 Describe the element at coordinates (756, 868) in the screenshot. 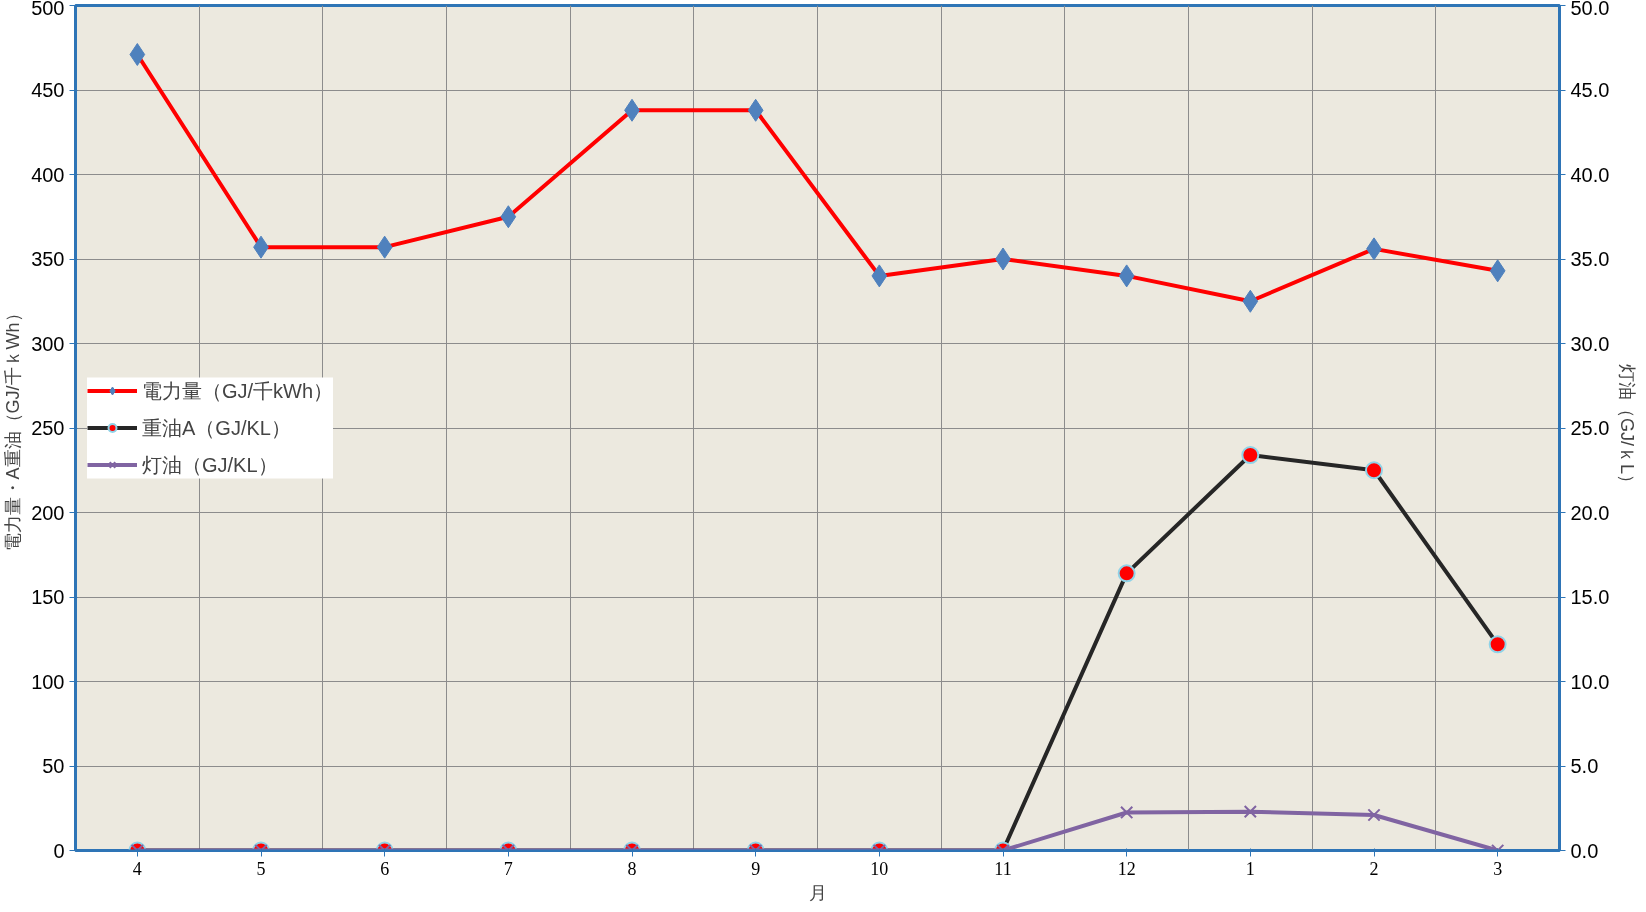

I see `x-tick-label: 9` at that location.